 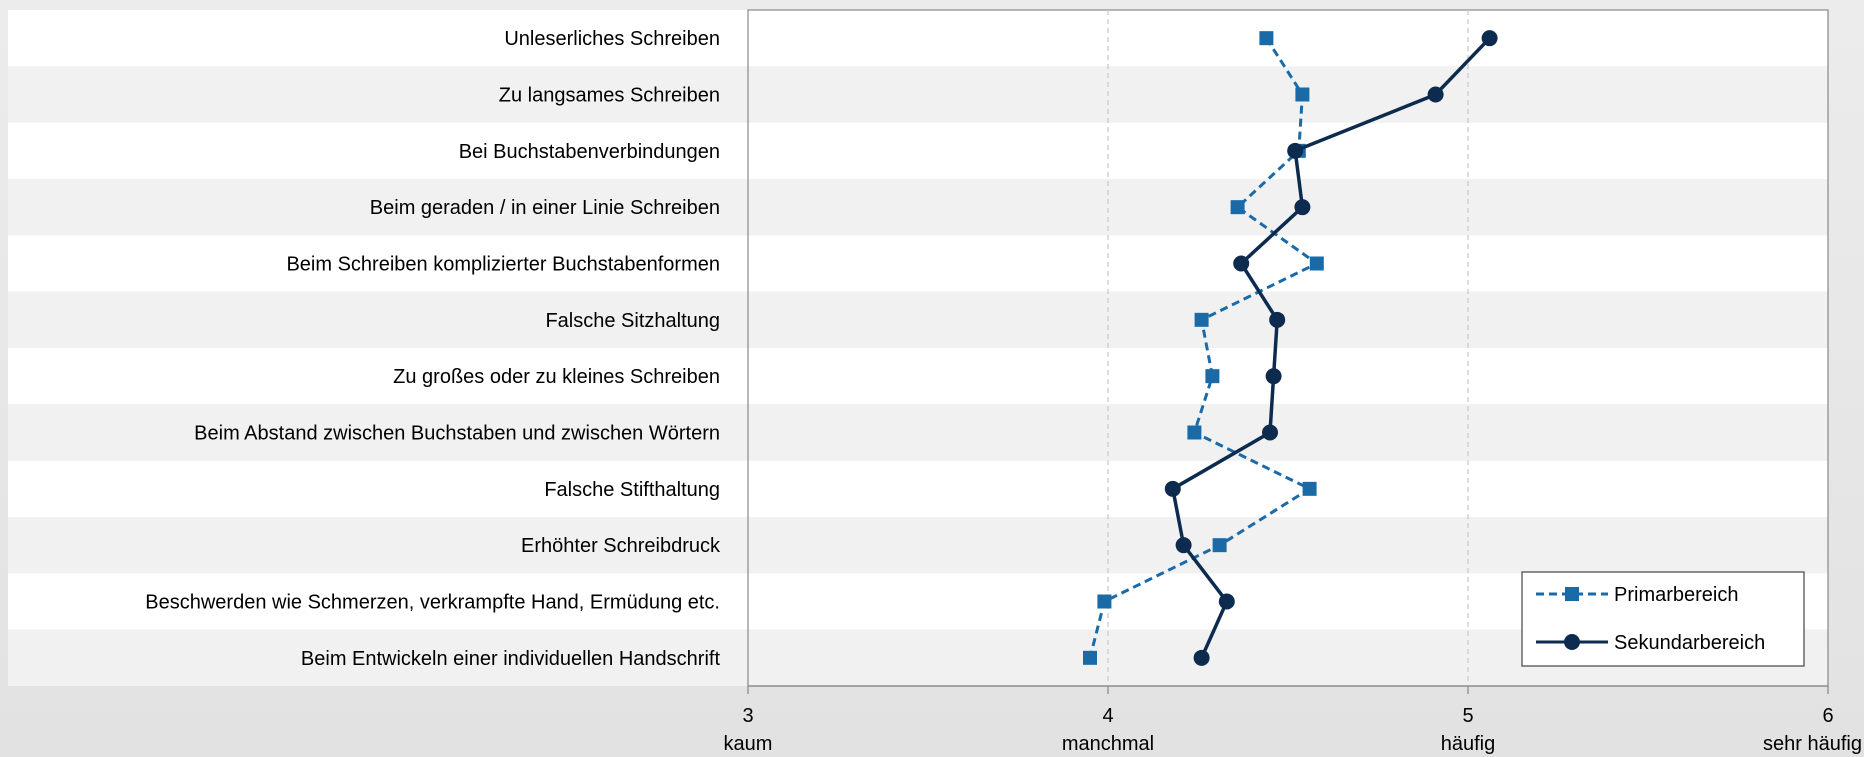 What do you see at coordinates (1676, 595) in the screenshot?
I see `legend-label-primarbereich: Primarbereich` at bounding box center [1676, 595].